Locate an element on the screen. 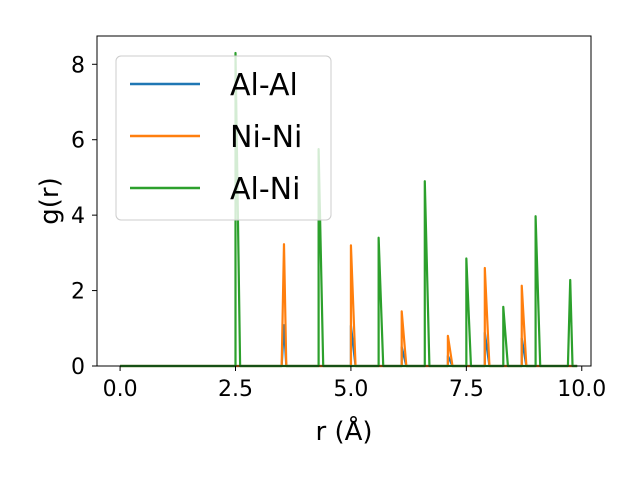 This screenshot has height=480, width=640. legend-label-ni-ni: Ni-Ni is located at coordinates (266, 137).